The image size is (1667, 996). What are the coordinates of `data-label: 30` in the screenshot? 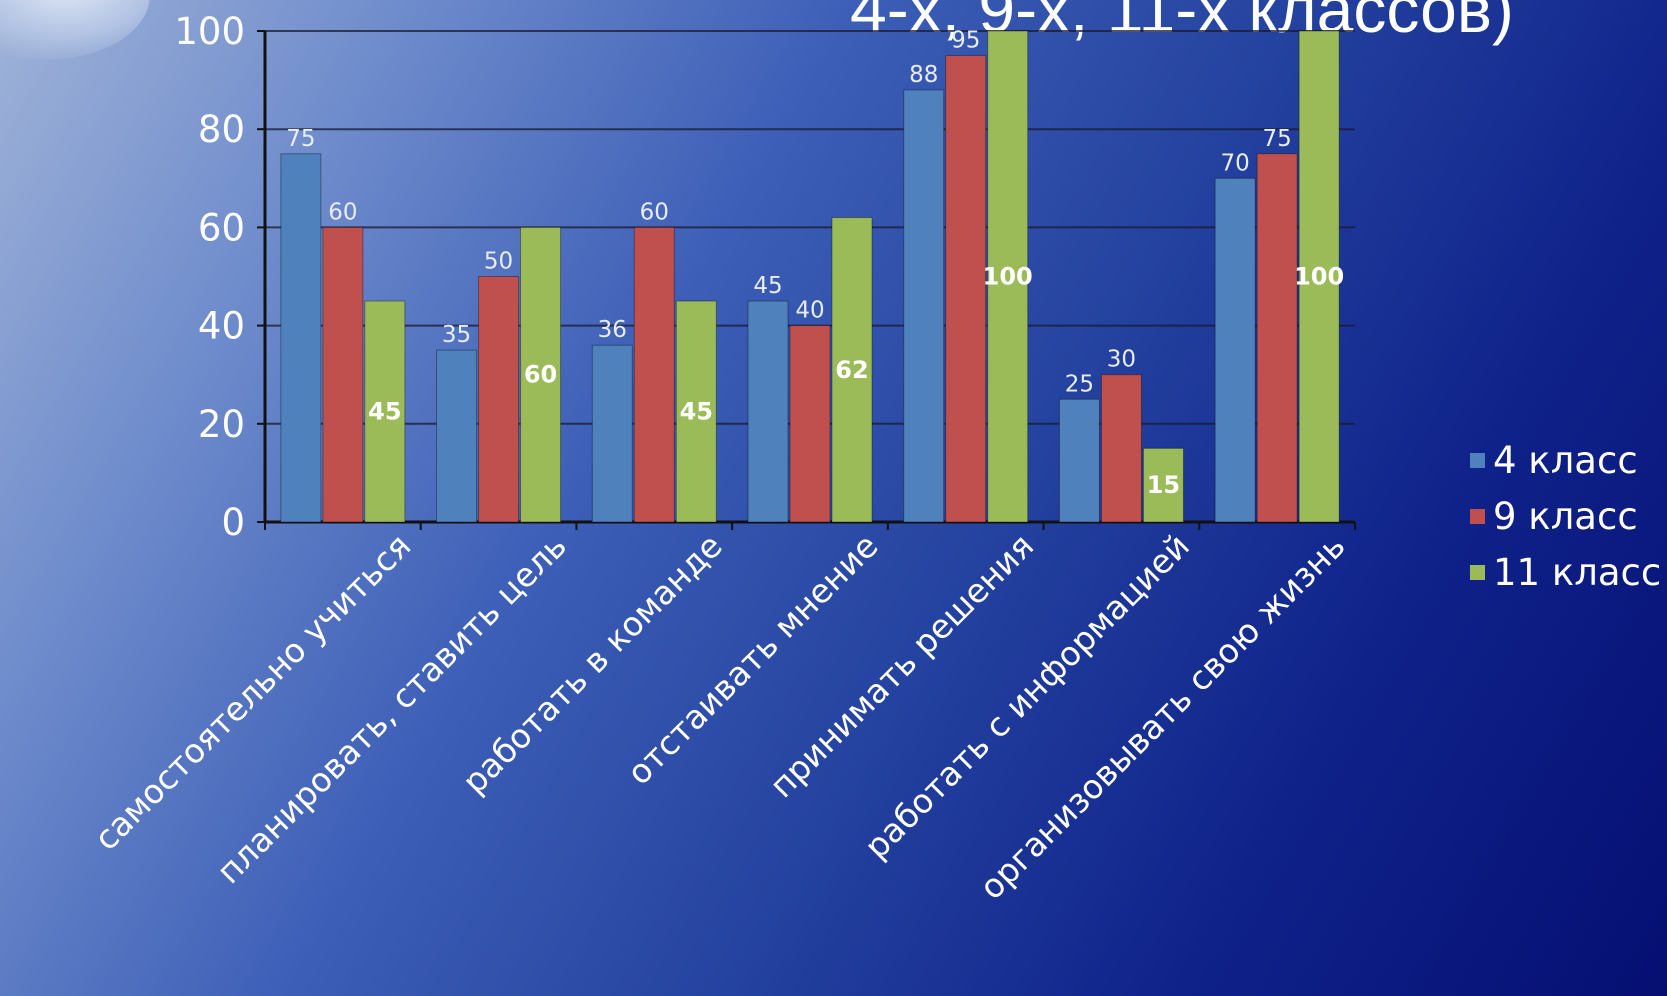 It's located at (1121, 360).